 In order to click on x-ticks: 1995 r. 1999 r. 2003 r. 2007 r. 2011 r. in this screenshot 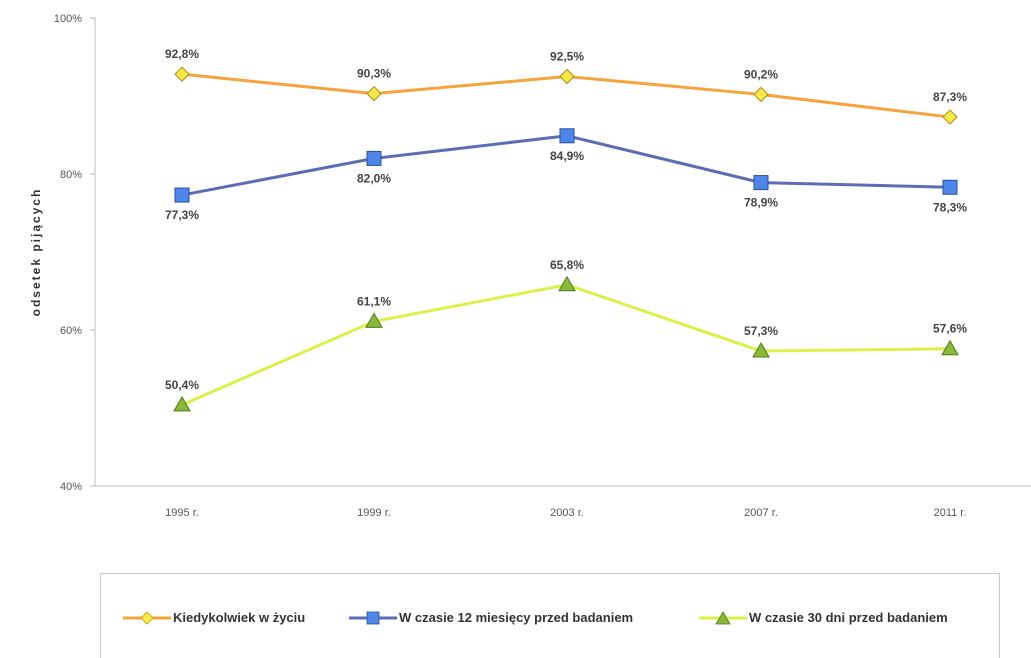, I will do `click(565, 513)`.